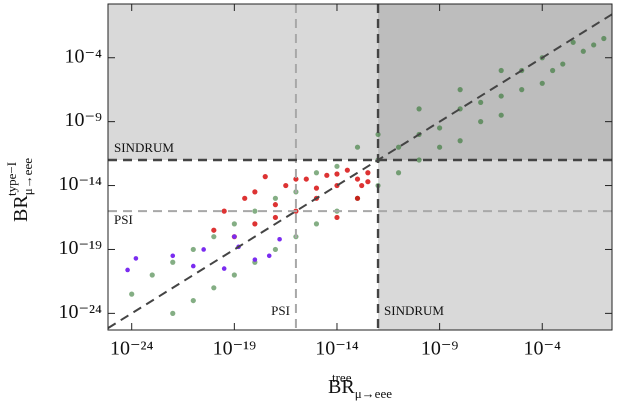 Image resolution: width=630 pixels, height=408 pixels. What do you see at coordinates (80, 248) in the screenshot?
I see `y-tick-label: 10⁻¹⁹` at bounding box center [80, 248].